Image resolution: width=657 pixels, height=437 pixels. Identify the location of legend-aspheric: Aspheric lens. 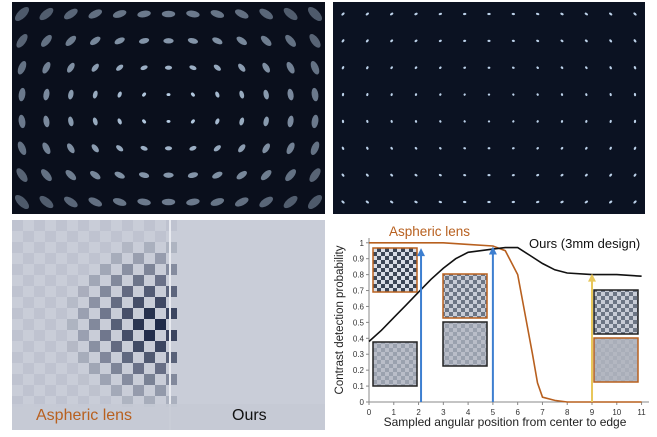
(429, 231).